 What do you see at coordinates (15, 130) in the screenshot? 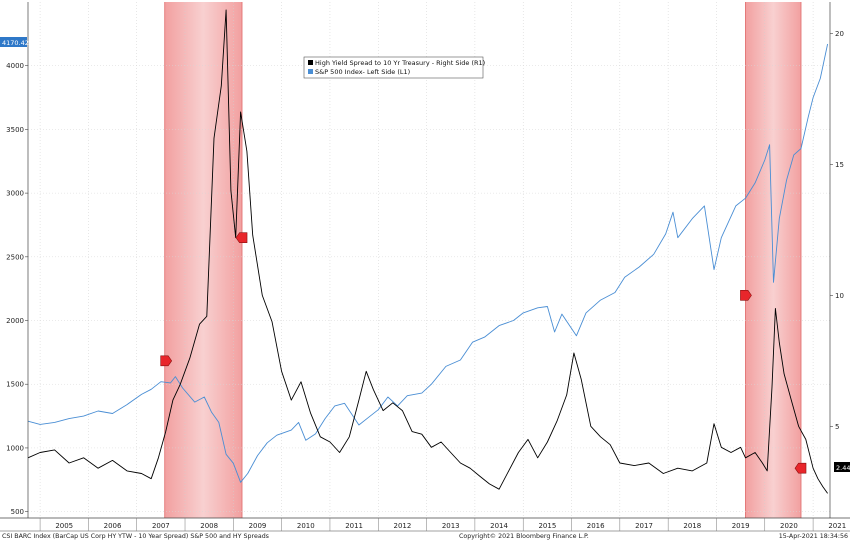
I see `y-left-tick-label-3500: 3500` at bounding box center [15, 130].